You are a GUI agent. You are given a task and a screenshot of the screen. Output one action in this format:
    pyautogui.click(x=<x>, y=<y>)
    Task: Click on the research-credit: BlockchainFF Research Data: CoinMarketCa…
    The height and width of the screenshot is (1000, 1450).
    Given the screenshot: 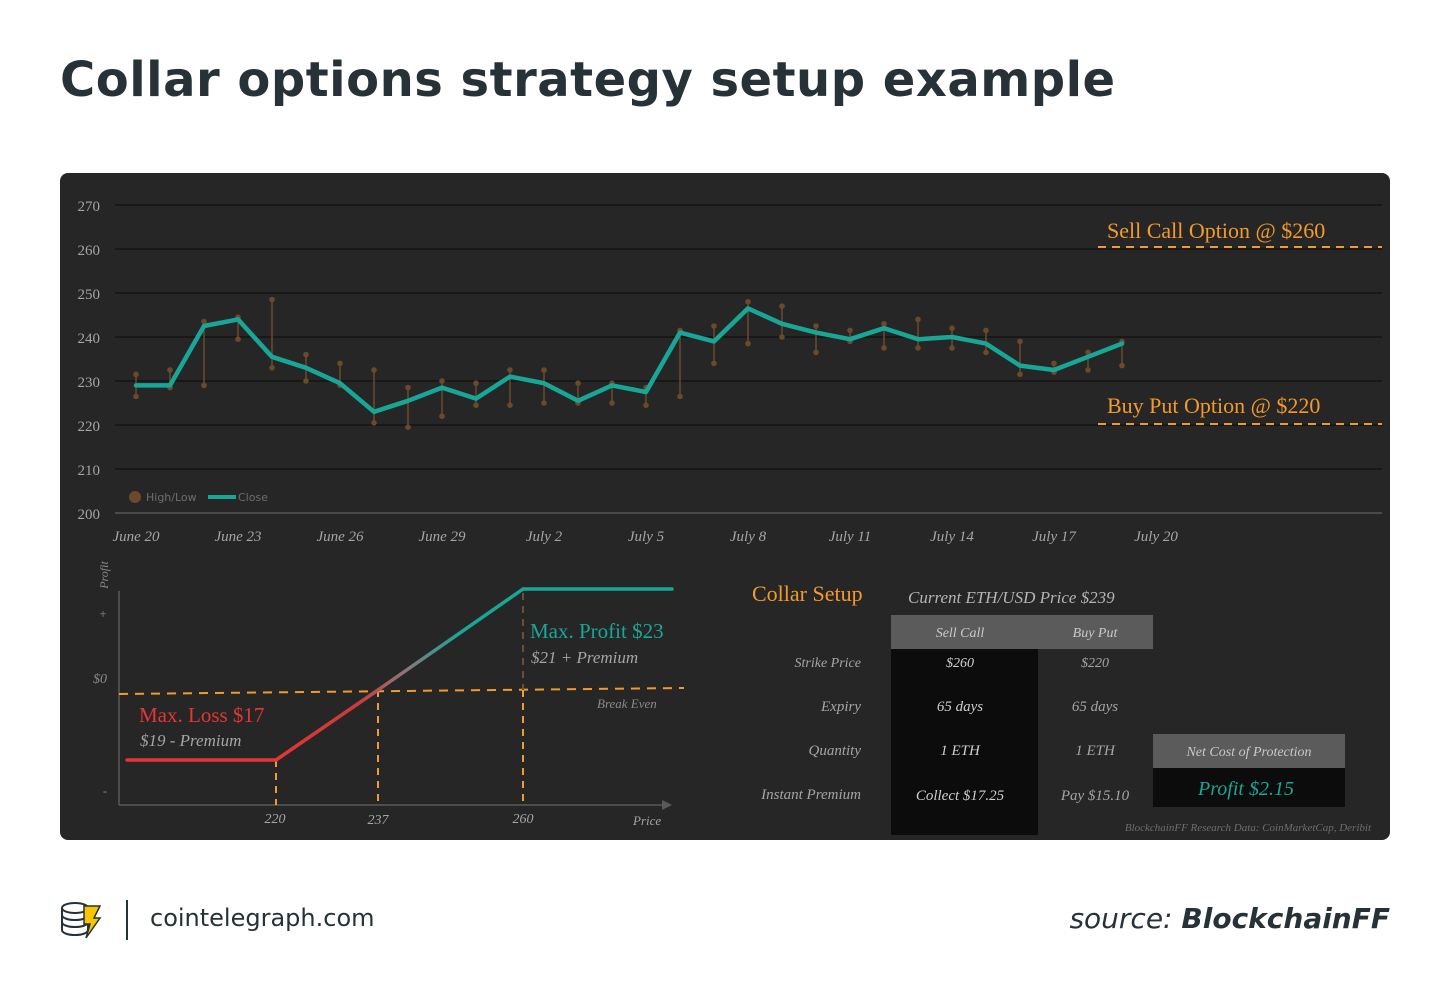 What is the action you would take?
    pyautogui.click(x=1248, y=828)
    